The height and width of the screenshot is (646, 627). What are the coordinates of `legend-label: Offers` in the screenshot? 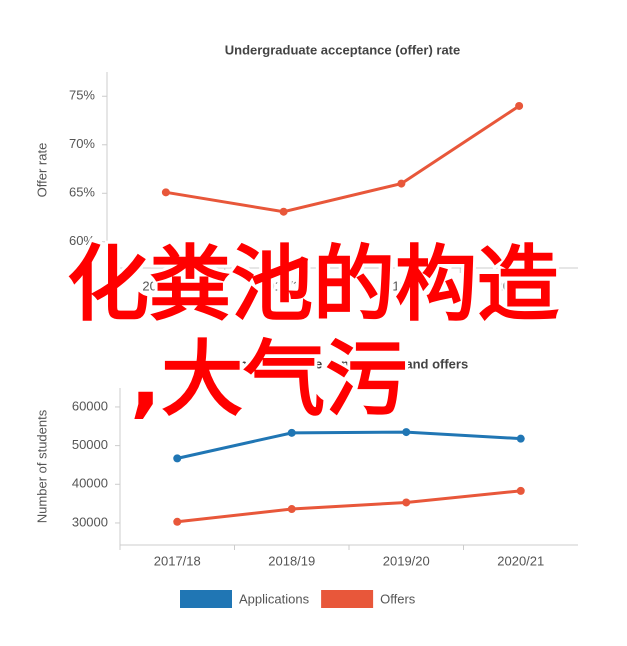 It's located at (398, 598).